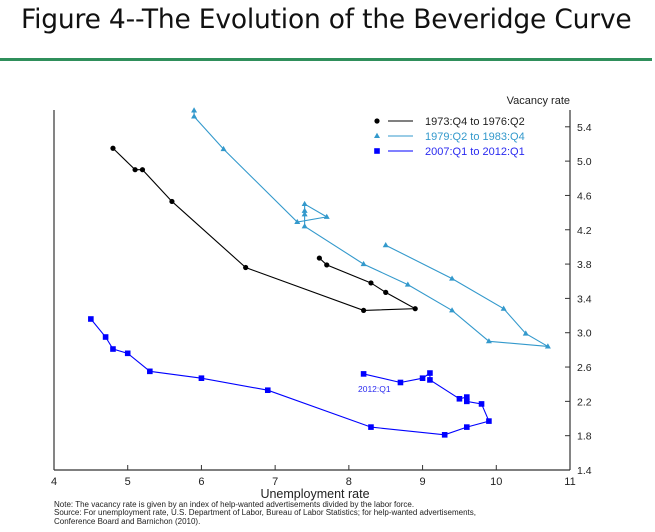 The height and width of the screenshot is (532, 655). Describe the element at coordinates (584, 471) in the screenshot. I see `y-tick-label: 1.4` at that location.